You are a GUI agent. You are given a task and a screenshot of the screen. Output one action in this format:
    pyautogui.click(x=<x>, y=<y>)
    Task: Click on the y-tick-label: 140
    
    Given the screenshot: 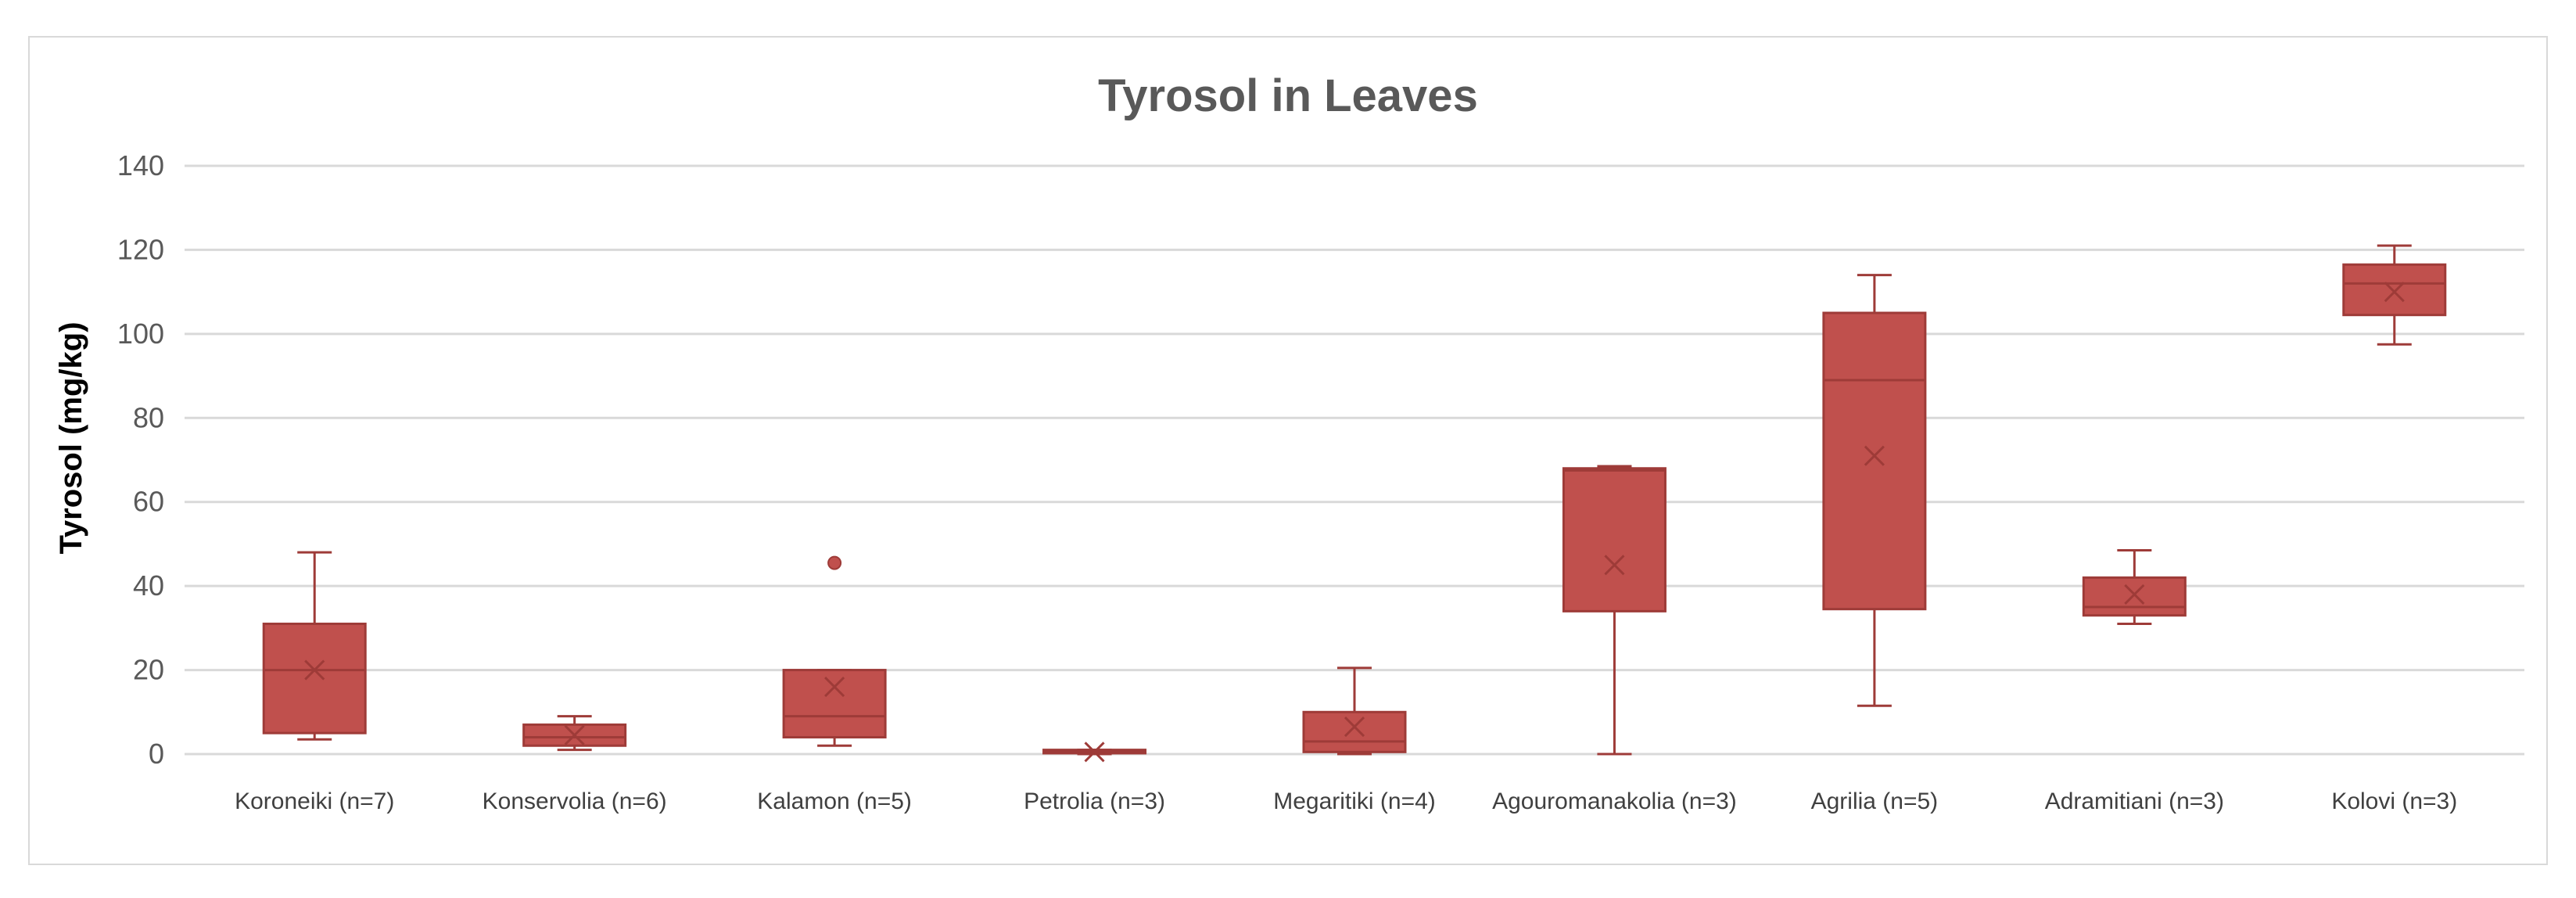 What is the action you would take?
    pyautogui.click(x=140, y=165)
    